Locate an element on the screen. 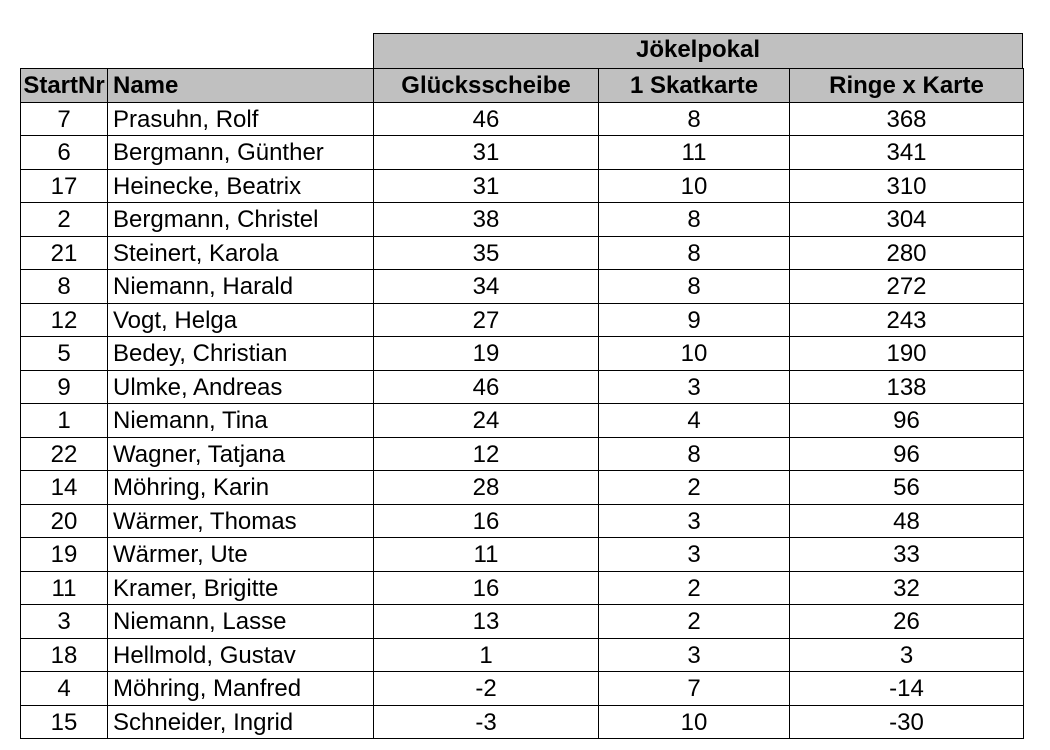  number-cell: 272 is located at coordinates (906, 286).